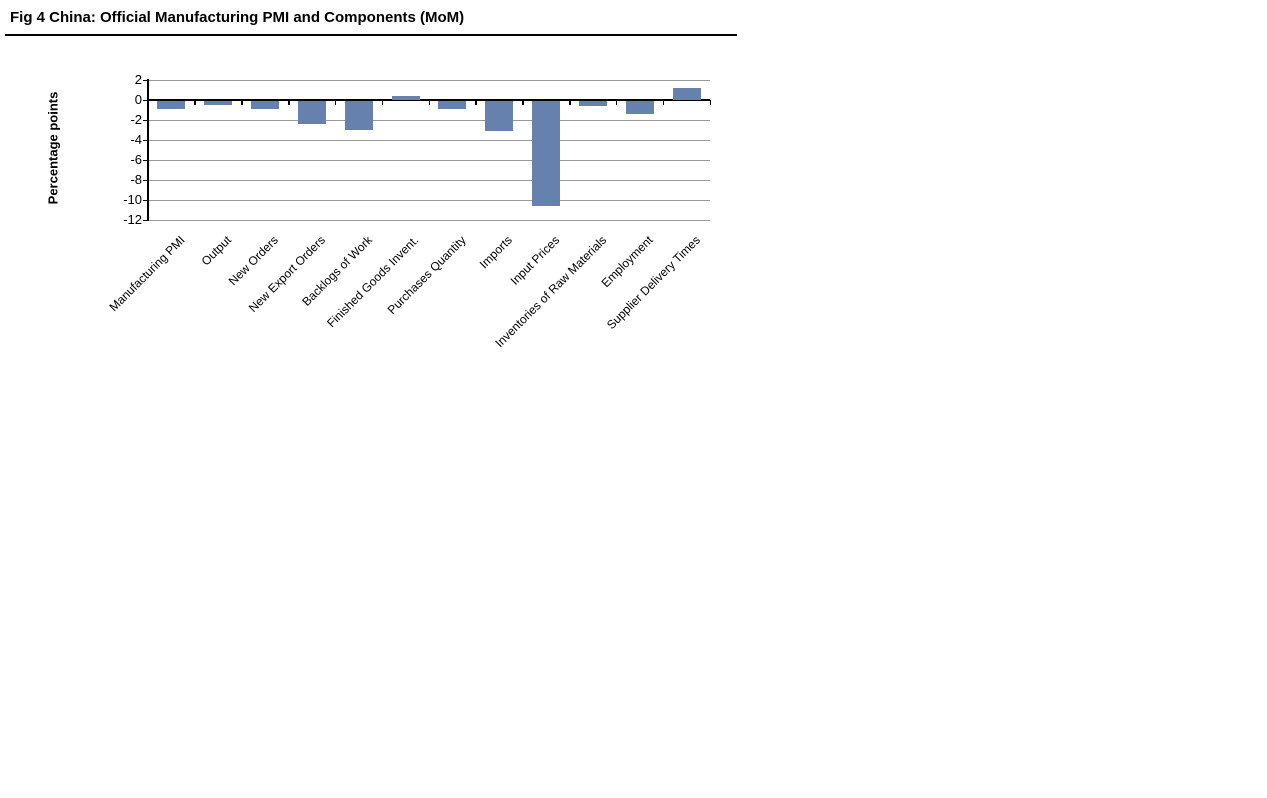  I want to click on x-category-label-text: Manufacturing PMI, so click(147, 274).